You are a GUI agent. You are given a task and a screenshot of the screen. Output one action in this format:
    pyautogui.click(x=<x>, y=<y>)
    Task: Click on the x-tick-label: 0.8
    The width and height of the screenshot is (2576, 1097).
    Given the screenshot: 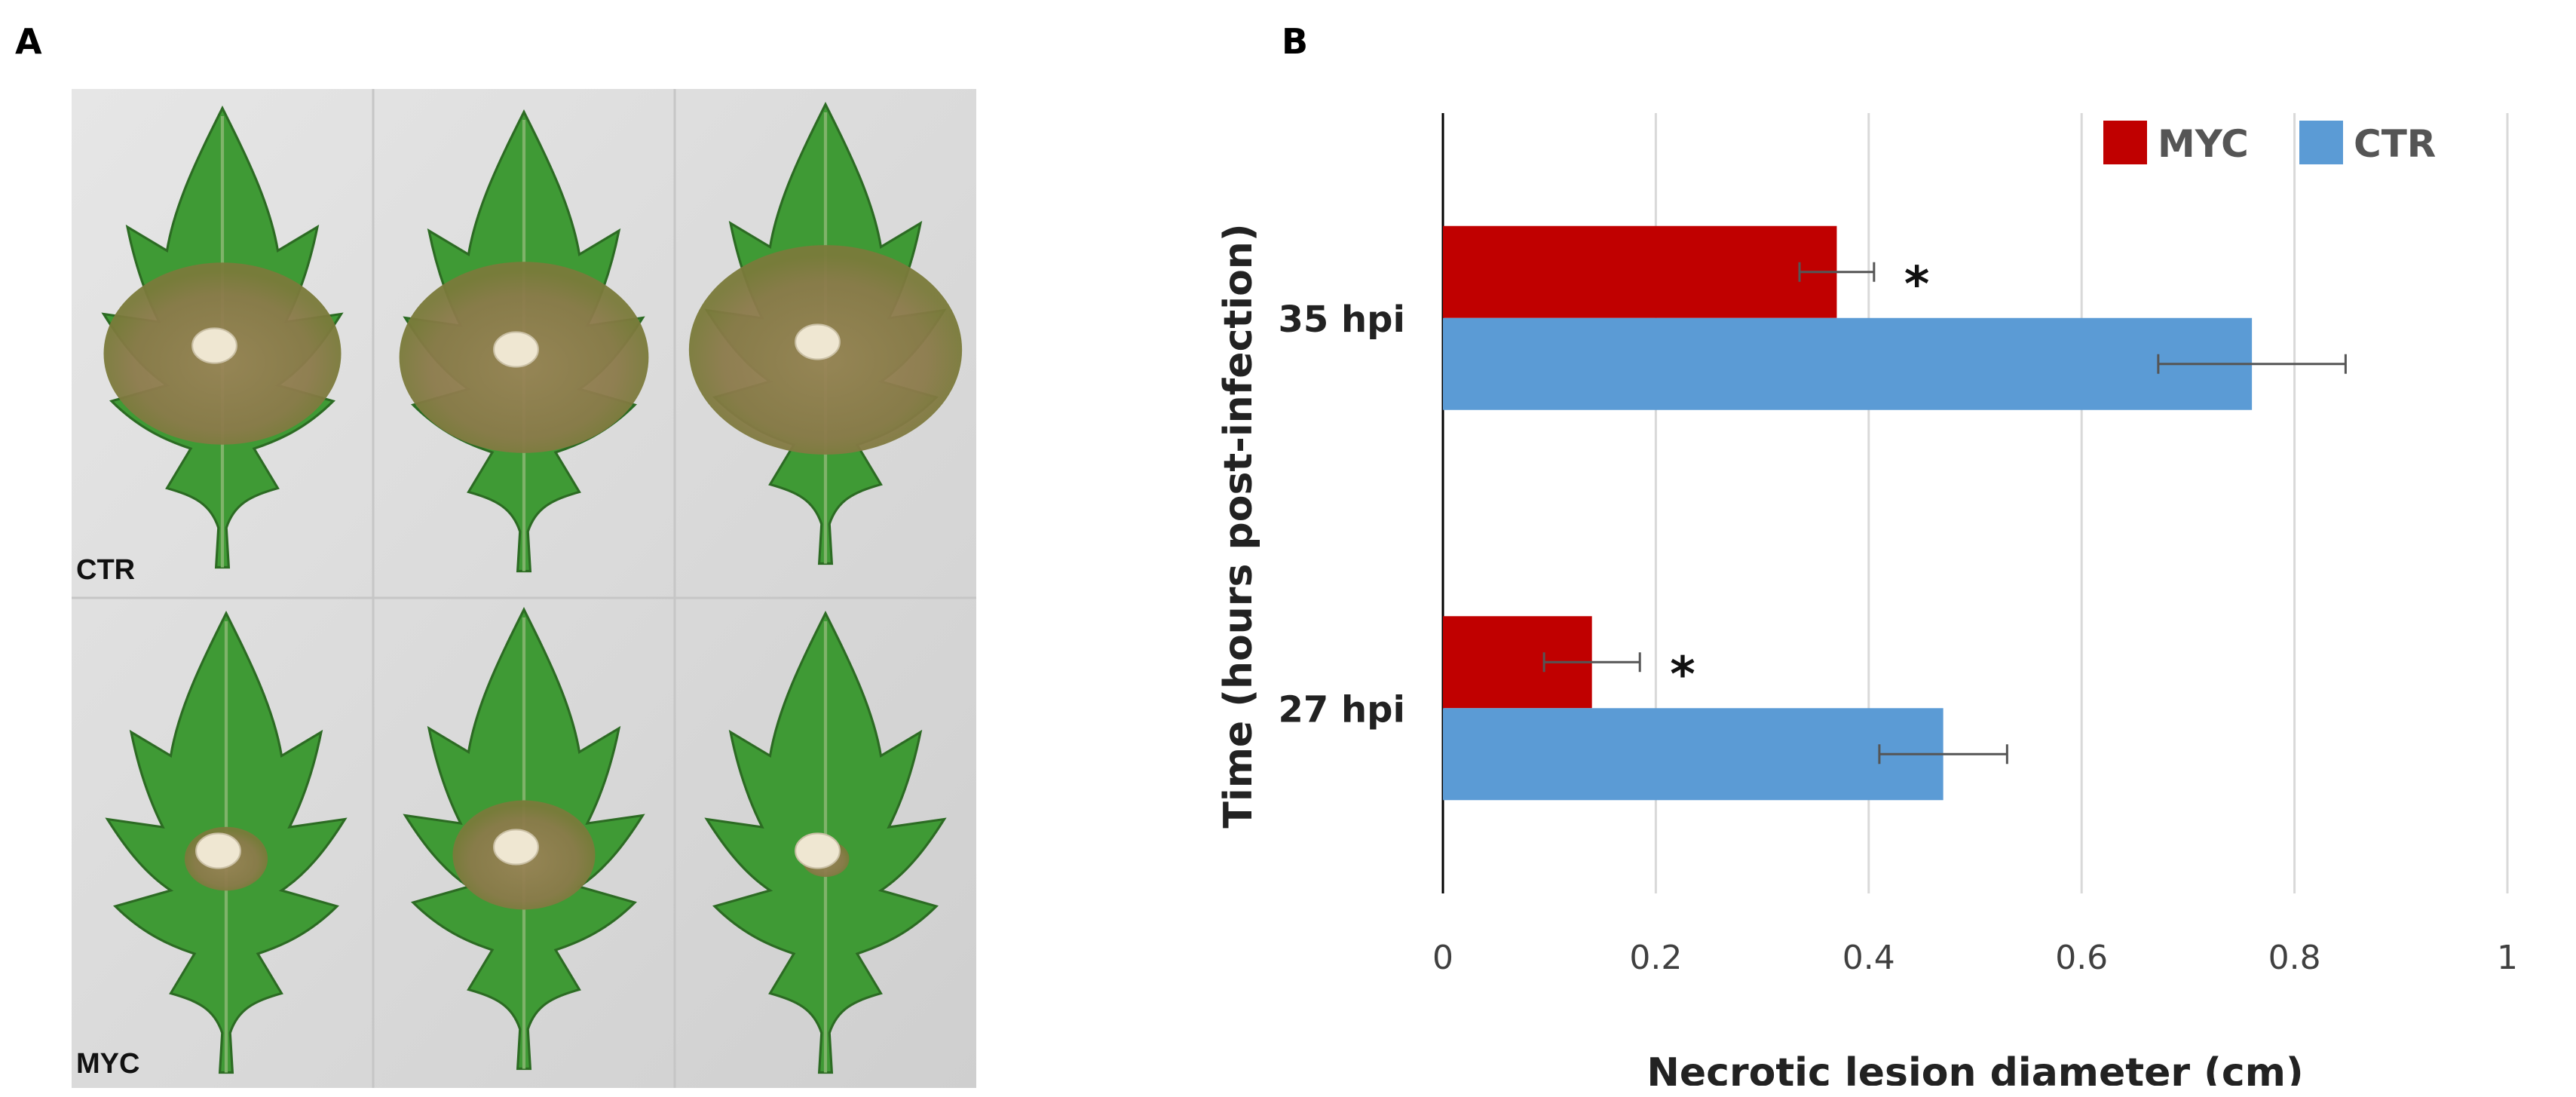 What is the action you would take?
    pyautogui.click(x=2294, y=958)
    